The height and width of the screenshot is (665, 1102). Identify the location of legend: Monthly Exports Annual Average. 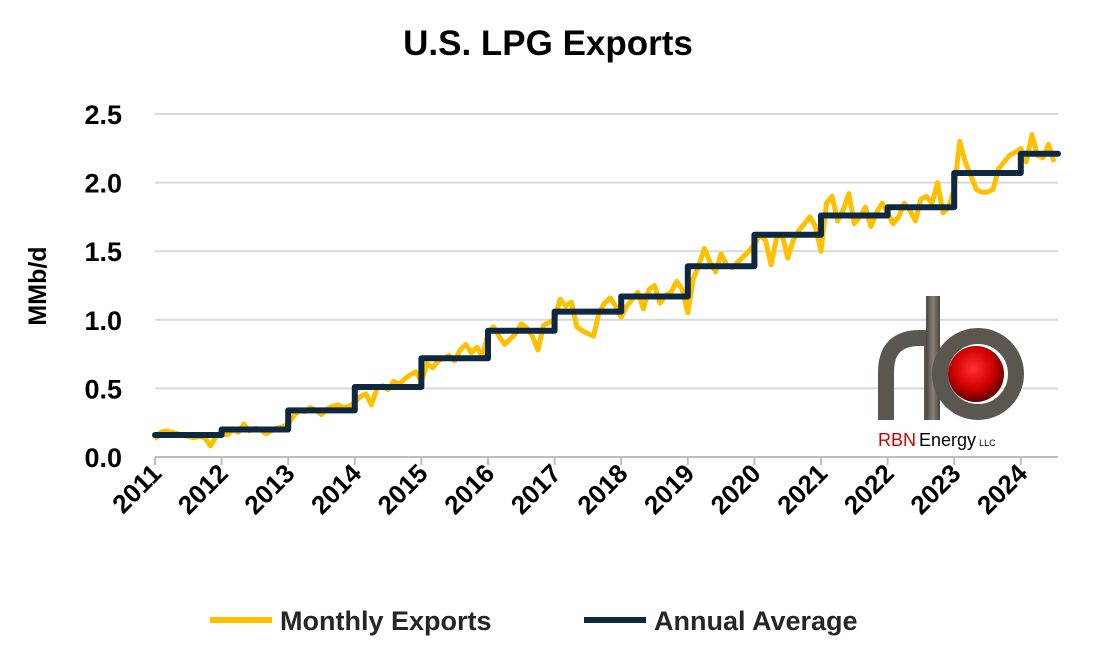
(534, 621).